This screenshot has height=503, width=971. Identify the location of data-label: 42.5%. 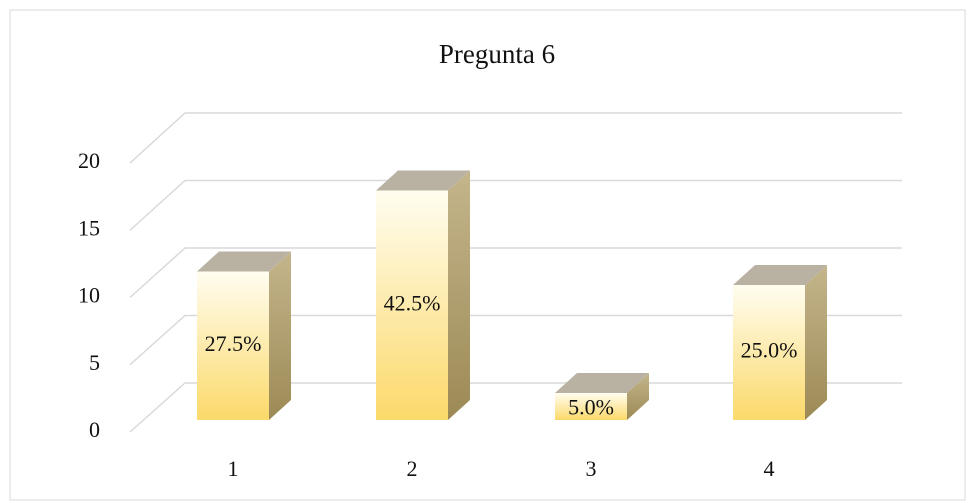
(412, 302).